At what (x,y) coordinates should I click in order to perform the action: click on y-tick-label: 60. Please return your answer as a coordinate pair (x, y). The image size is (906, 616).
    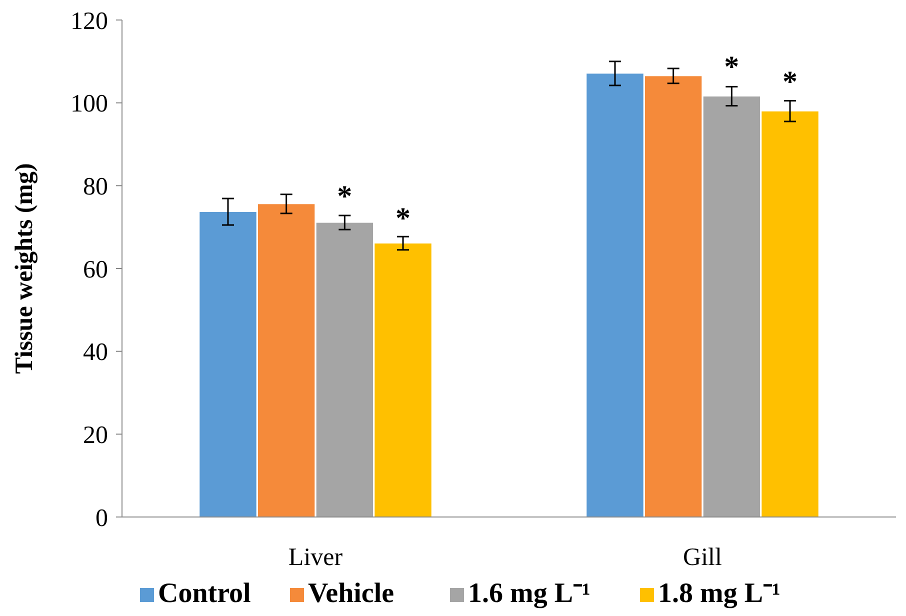
    Looking at the image, I should click on (95, 270).